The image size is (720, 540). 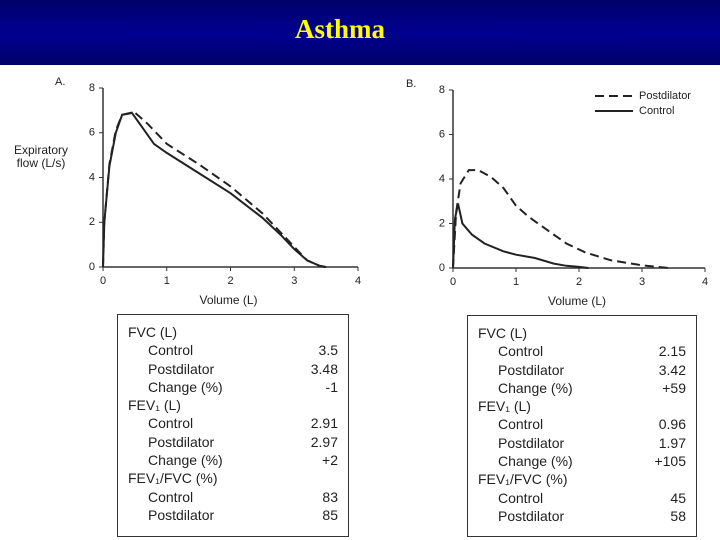 What do you see at coordinates (582, 351) in the screenshot?
I see `table-row: Control 2.15` at bounding box center [582, 351].